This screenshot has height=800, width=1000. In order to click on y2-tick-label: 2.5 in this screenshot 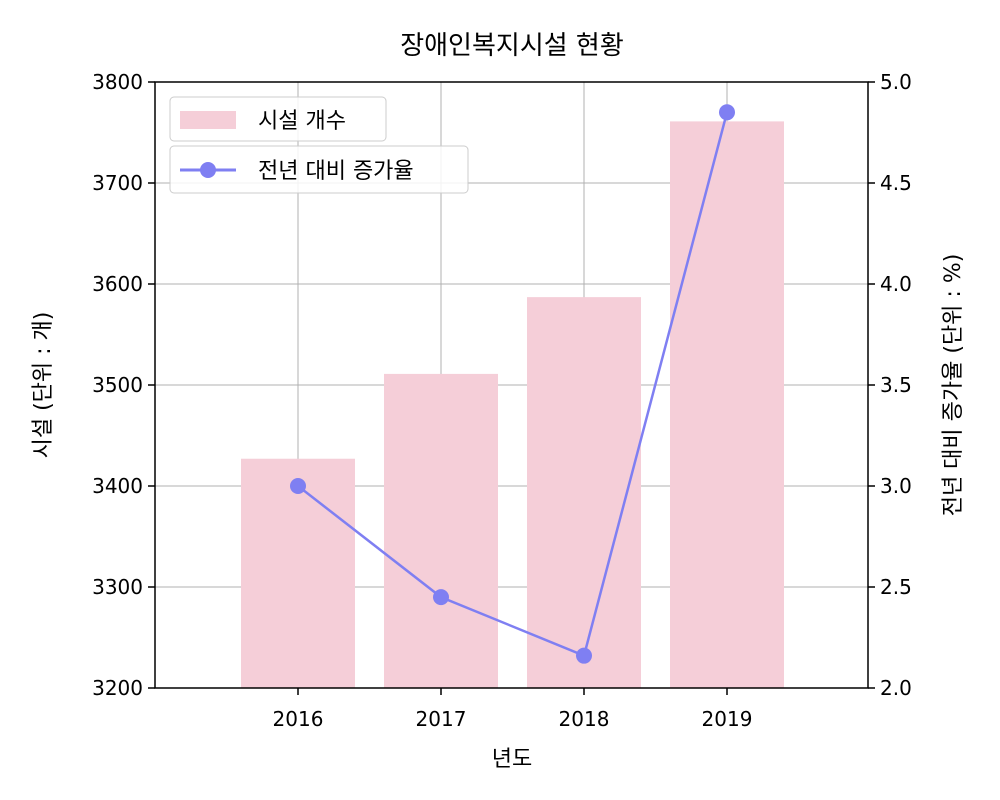, I will do `click(896, 587)`.